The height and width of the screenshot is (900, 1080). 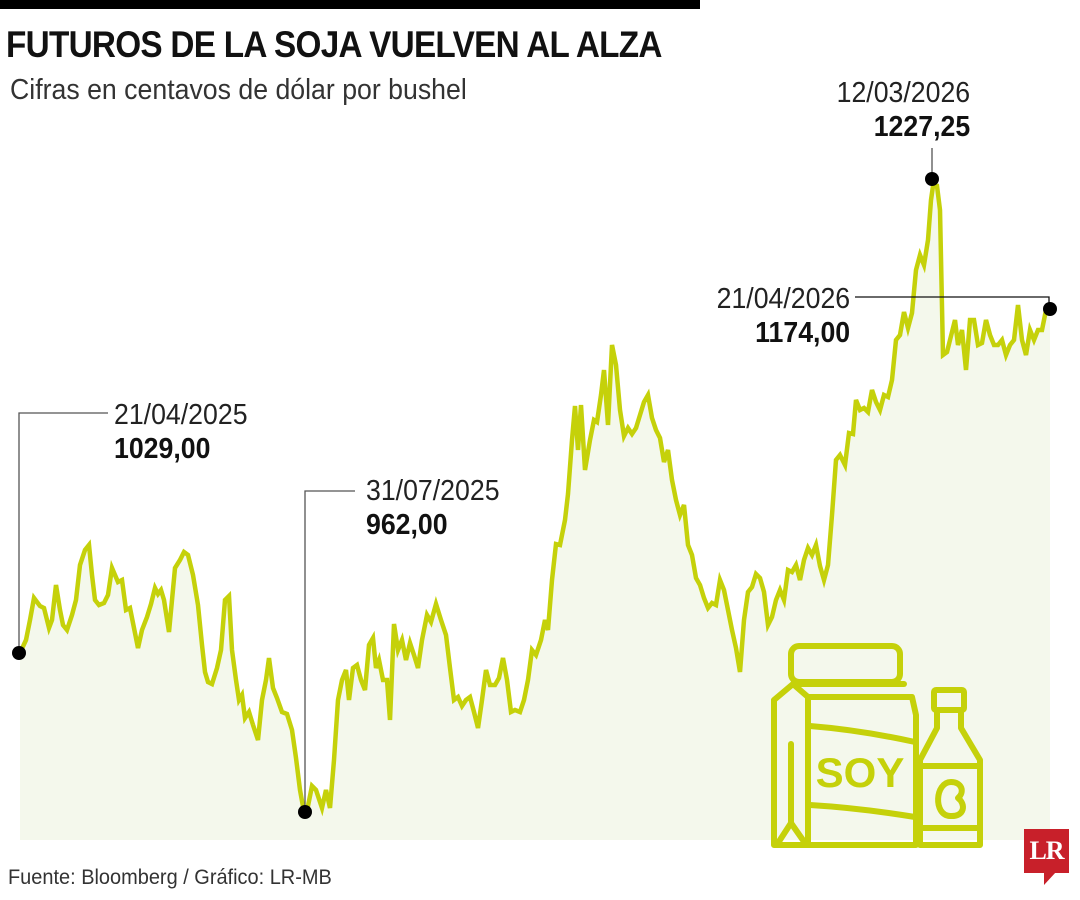 What do you see at coordinates (1046, 851) in the screenshot?
I see `lr-logo: LR` at bounding box center [1046, 851].